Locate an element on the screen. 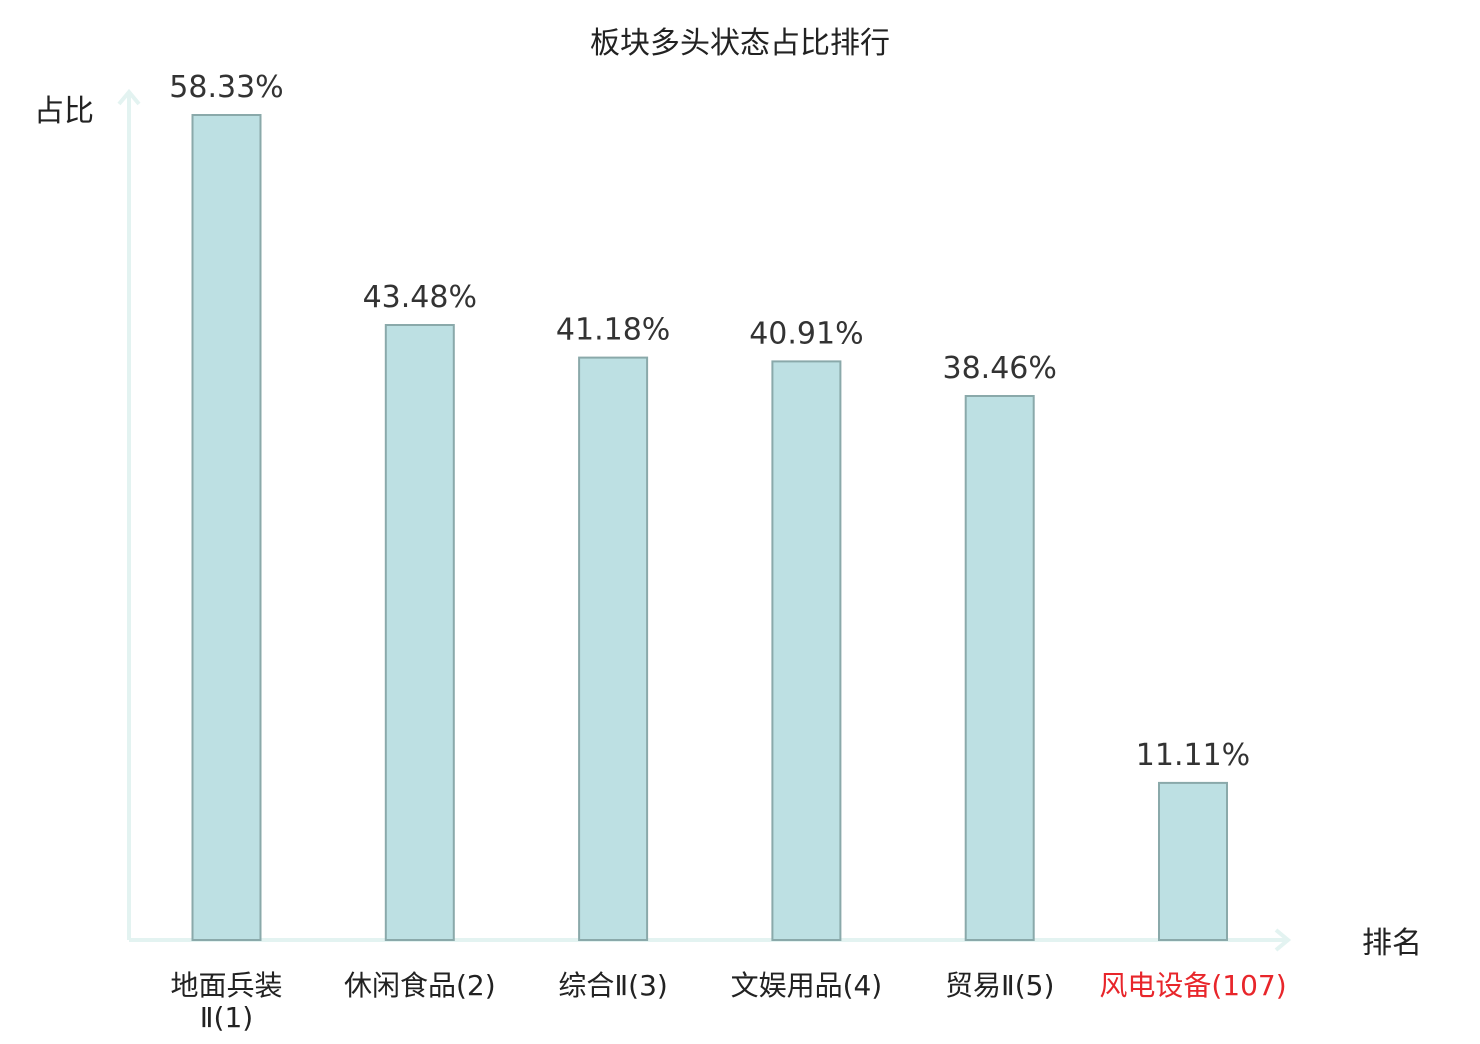  value-label-6: 11.11% is located at coordinates (1193, 755).